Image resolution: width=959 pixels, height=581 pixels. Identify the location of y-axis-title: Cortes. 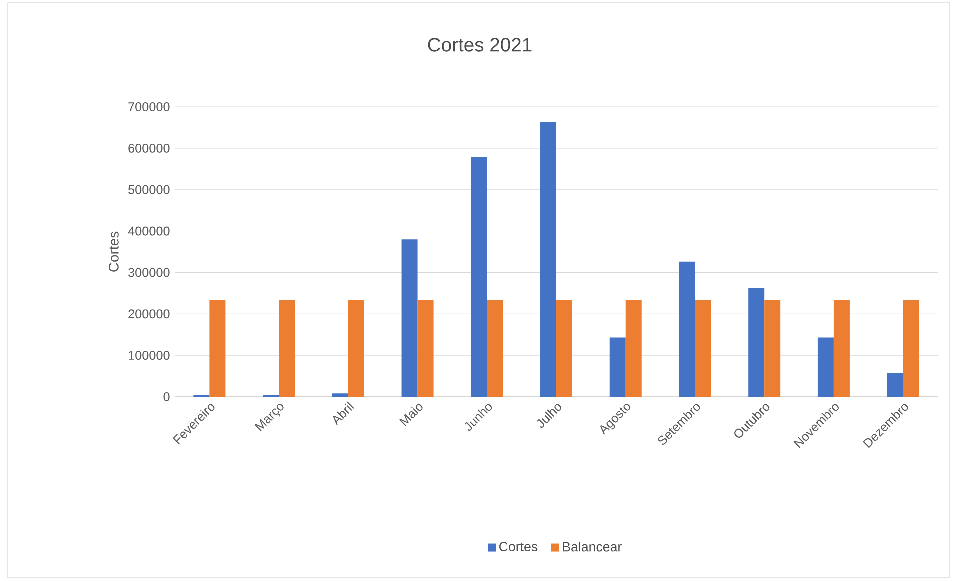
(113, 252).